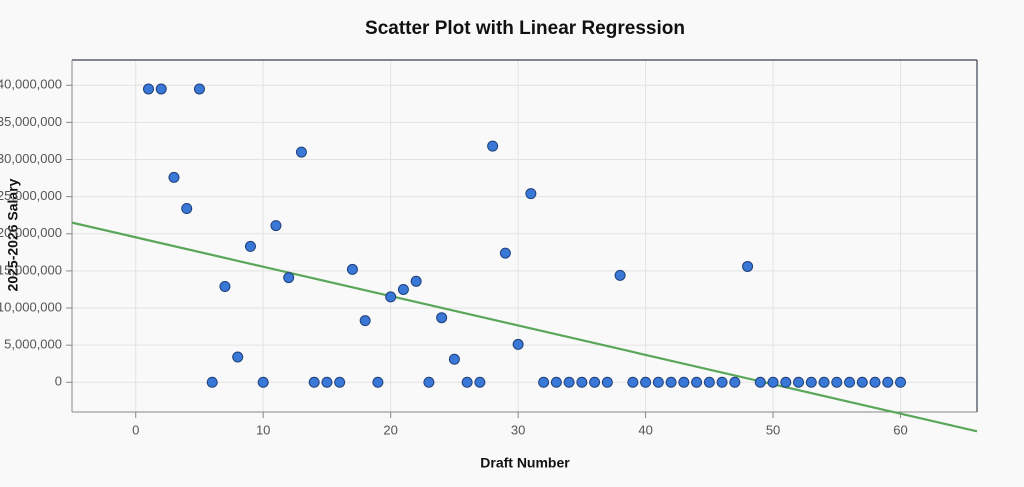  I want to click on x-tick-label: 40, so click(645, 429).